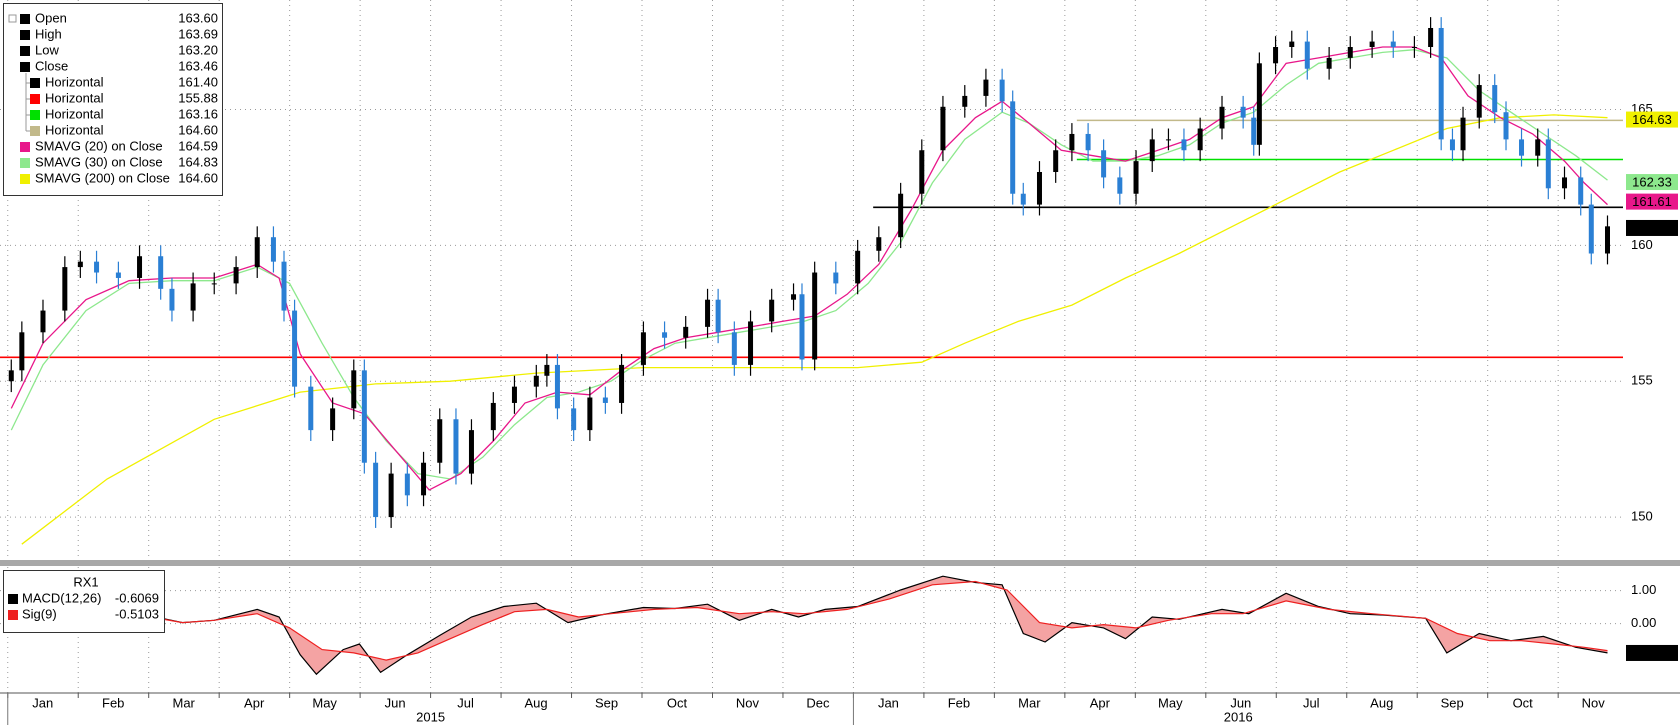 This screenshot has height=725, width=1680. What do you see at coordinates (184, 702) in the screenshot?
I see `x-tick-label: Mar` at bounding box center [184, 702].